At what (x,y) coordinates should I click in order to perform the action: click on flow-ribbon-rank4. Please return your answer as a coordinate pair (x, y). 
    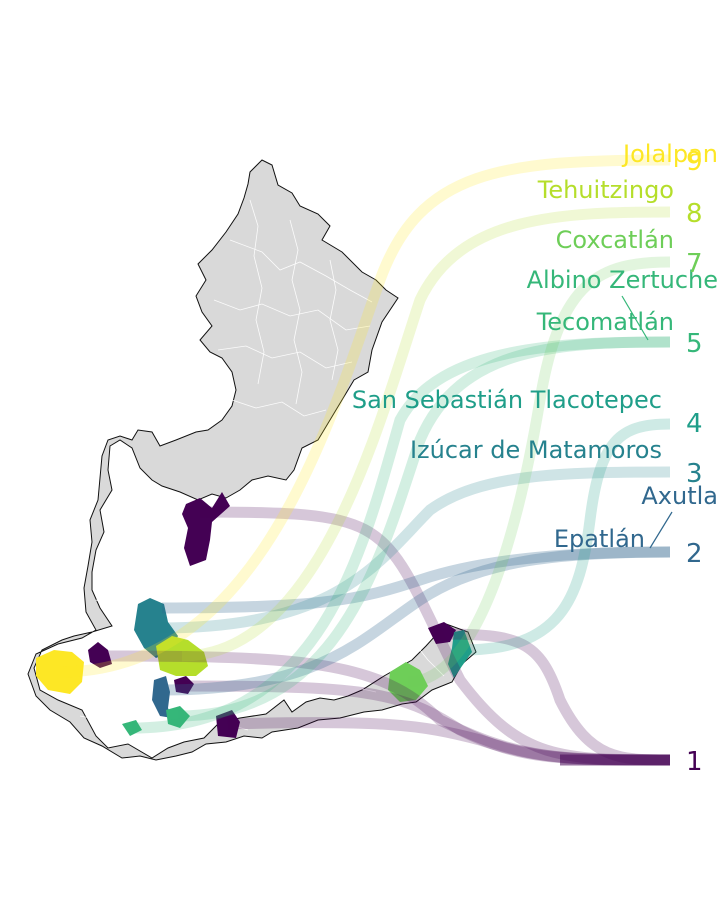
    Looking at the image, I should click on (566, 537).